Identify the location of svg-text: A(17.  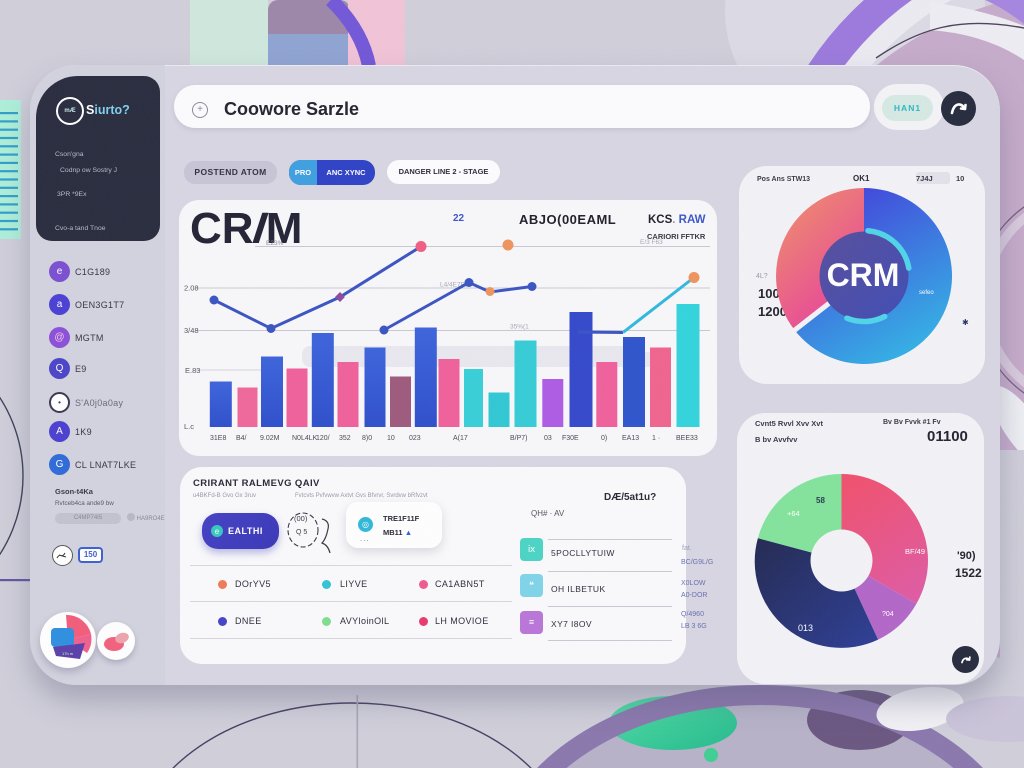
(460, 438).